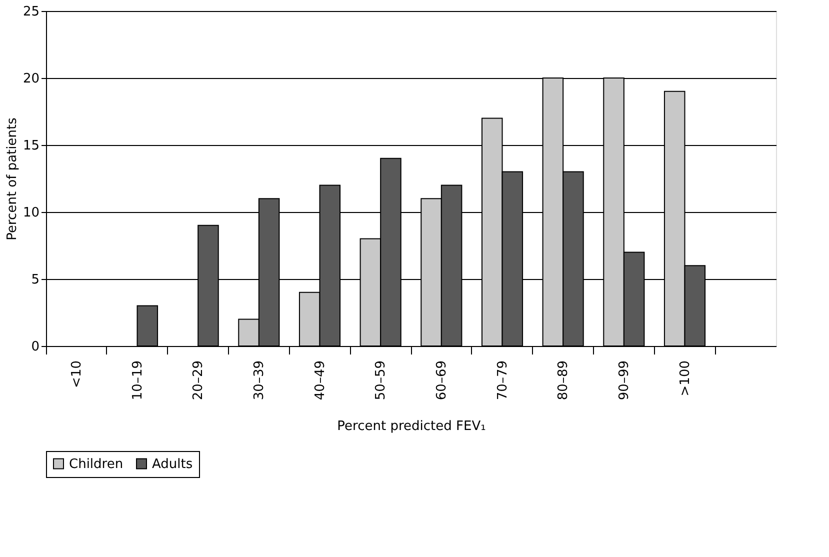  Describe the element at coordinates (12, 178) in the screenshot. I see `y-axis-title: Percent of patients` at that location.